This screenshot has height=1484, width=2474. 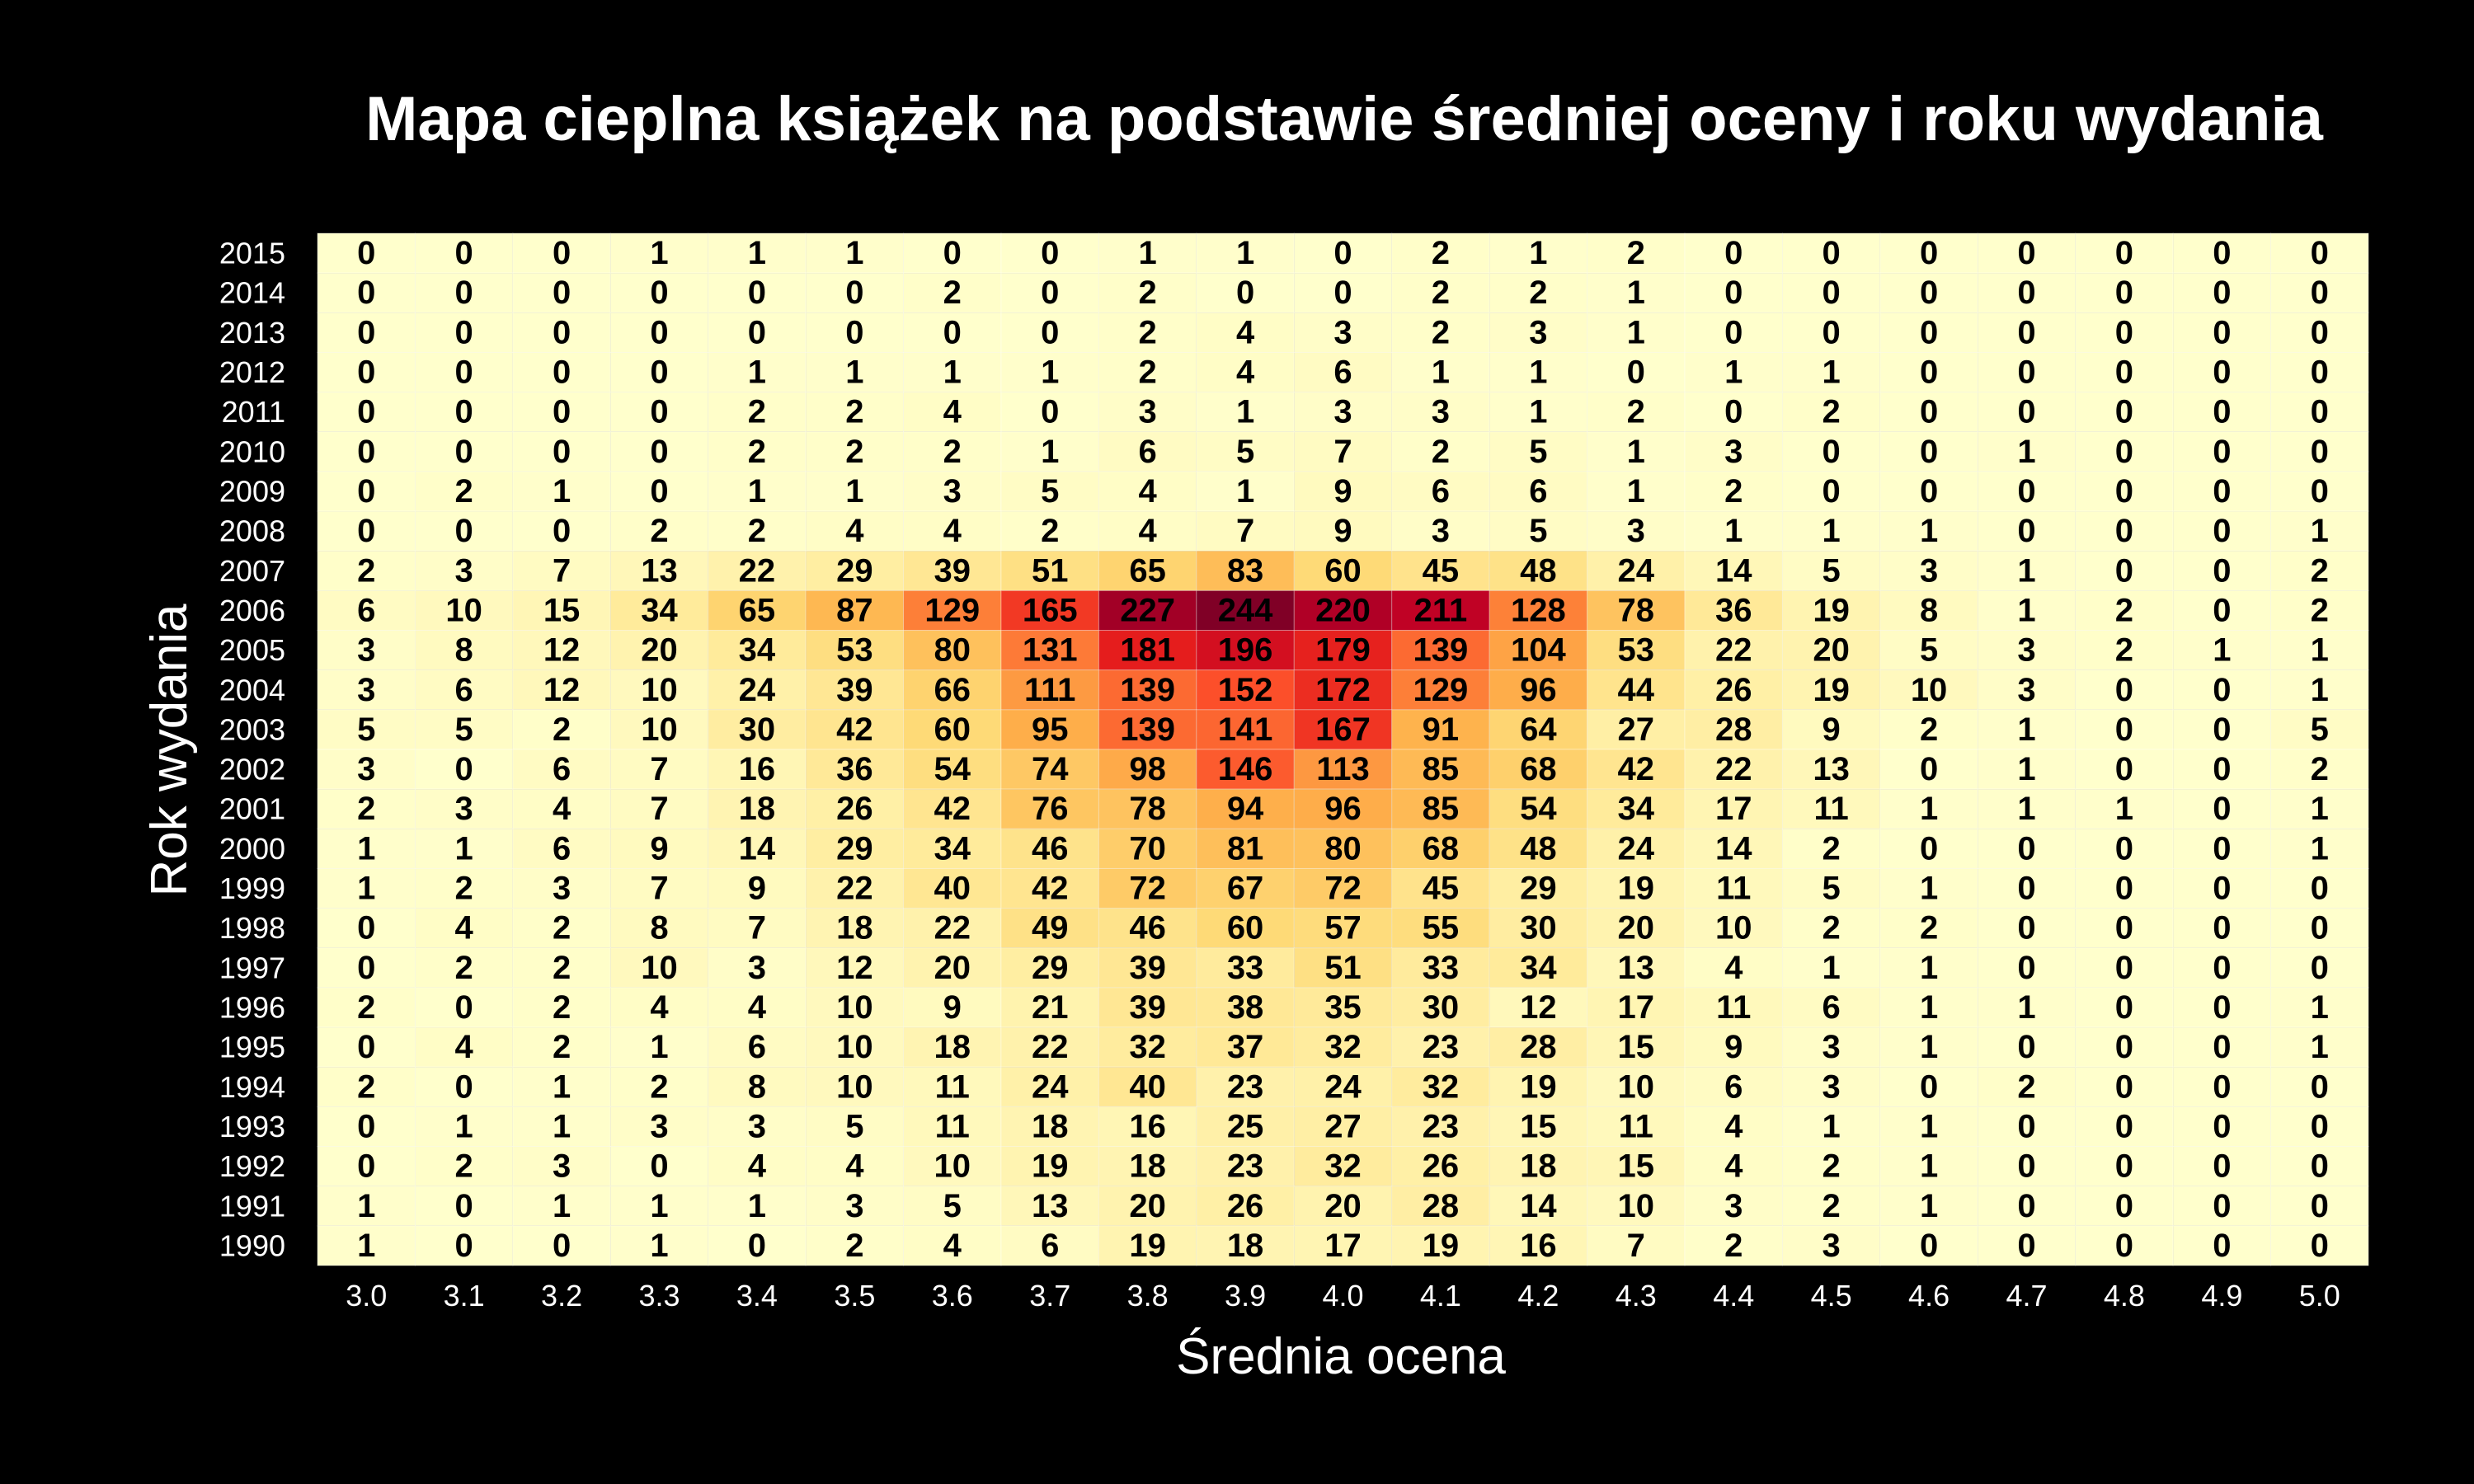 I want to click on y-tick-label: 1999, so click(x=252, y=888).